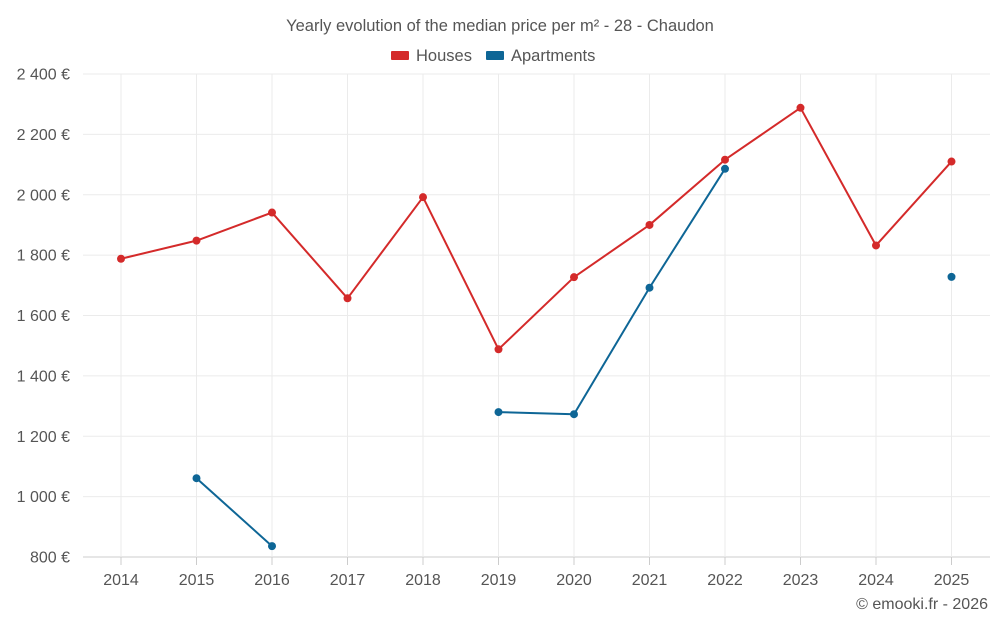 This screenshot has width=1000, height=625. What do you see at coordinates (423, 580) in the screenshot?
I see `x-tick-label: 2018` at bounding box center [423, 580].